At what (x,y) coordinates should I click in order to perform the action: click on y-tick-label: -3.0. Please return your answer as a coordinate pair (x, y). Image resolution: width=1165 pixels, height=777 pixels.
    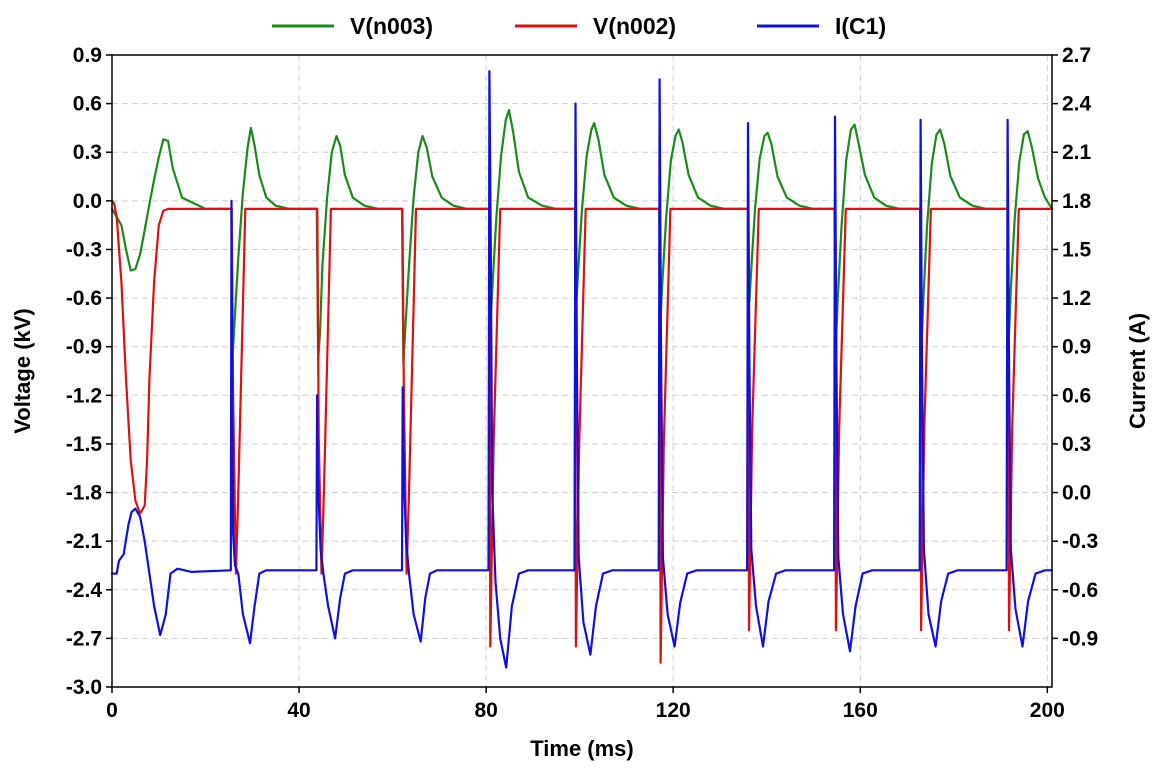
    Looking at the image, I should click on (84, 687).